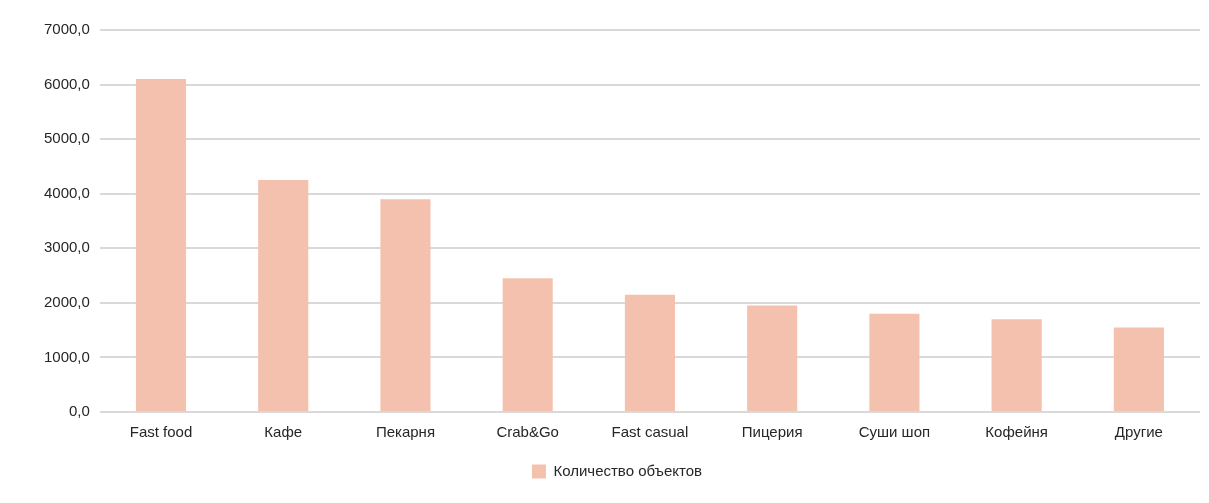  What do you see at coordinates (772, 432) in the screenshot?
I see `x-tick-label: Пицерия` at bounding box center [772, 432].